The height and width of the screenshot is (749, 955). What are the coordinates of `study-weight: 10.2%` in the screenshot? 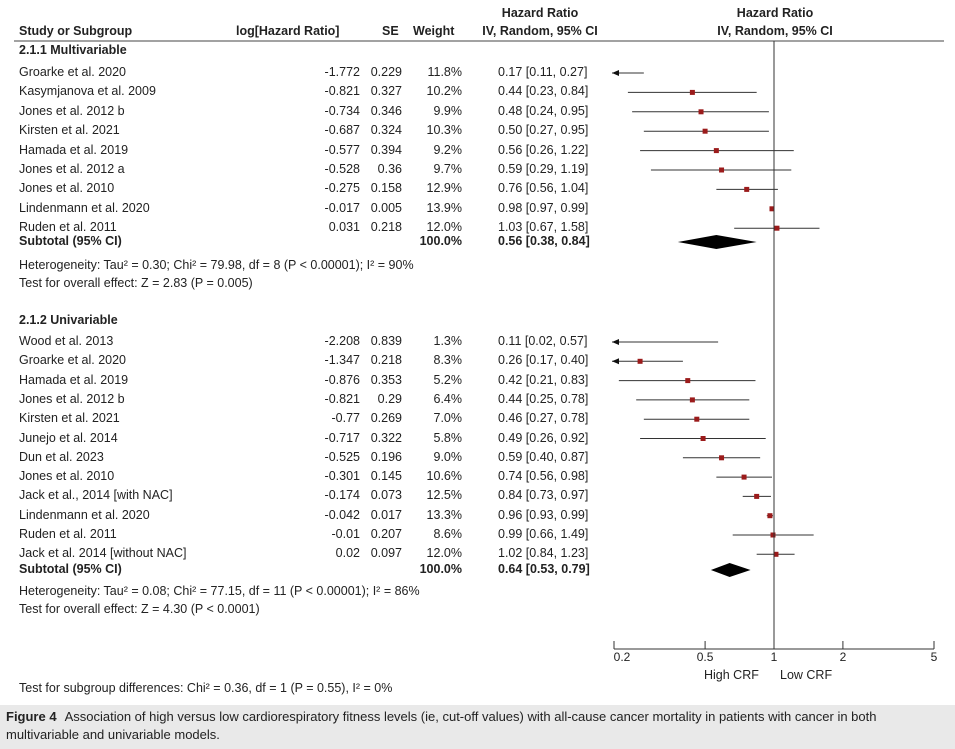 It's located at (444, 91).